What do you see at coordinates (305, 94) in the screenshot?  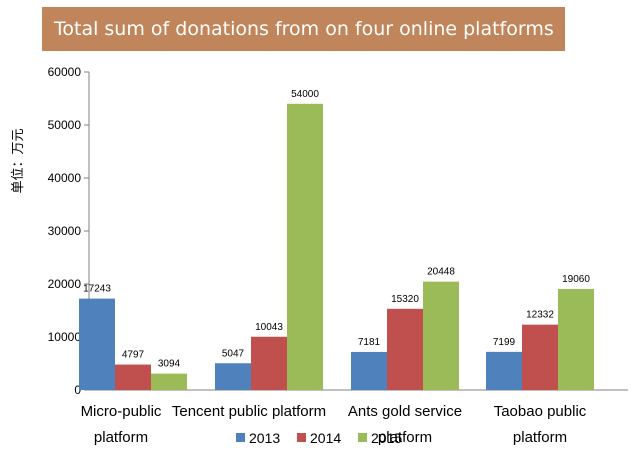 I see `bar-value-label: 54000` at bounding box center [305, 94].